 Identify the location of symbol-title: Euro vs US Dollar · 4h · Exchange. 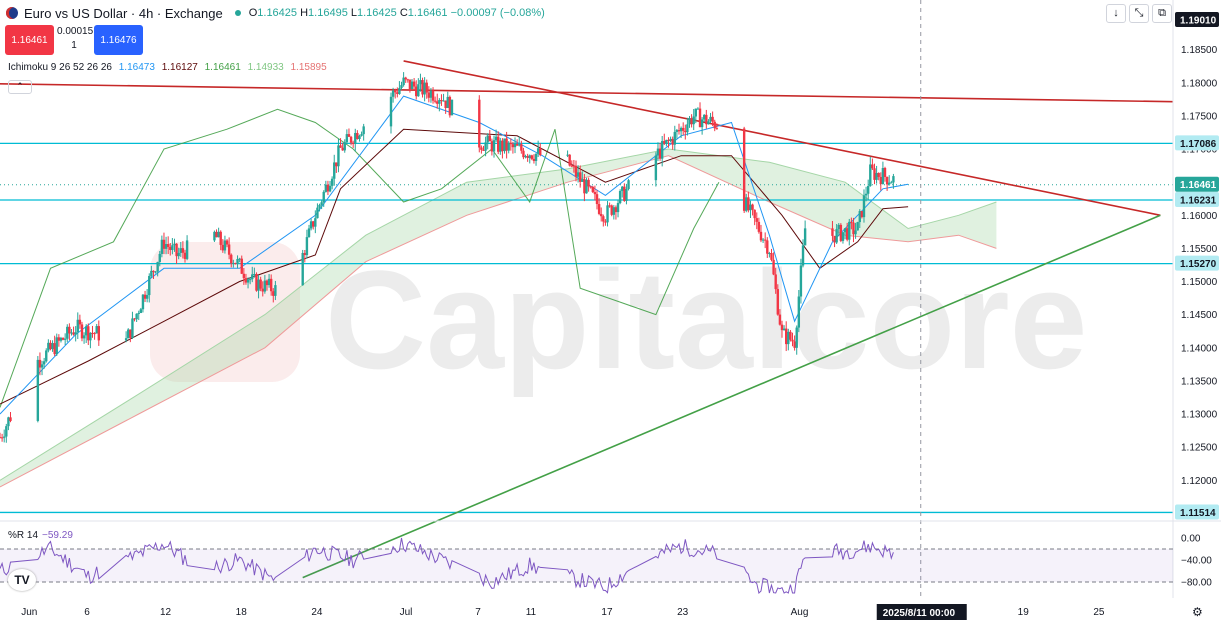
(123, 13).